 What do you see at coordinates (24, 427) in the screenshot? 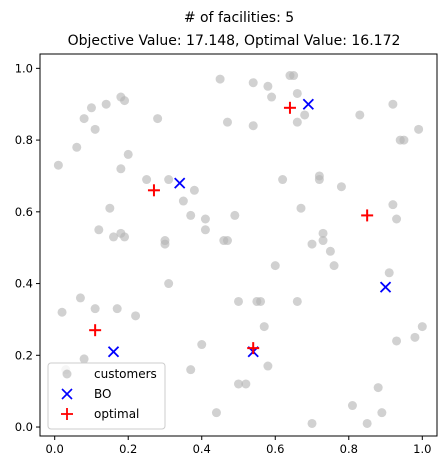
I see `y-tick-label: 0.0` at bounding box center [24, 427].